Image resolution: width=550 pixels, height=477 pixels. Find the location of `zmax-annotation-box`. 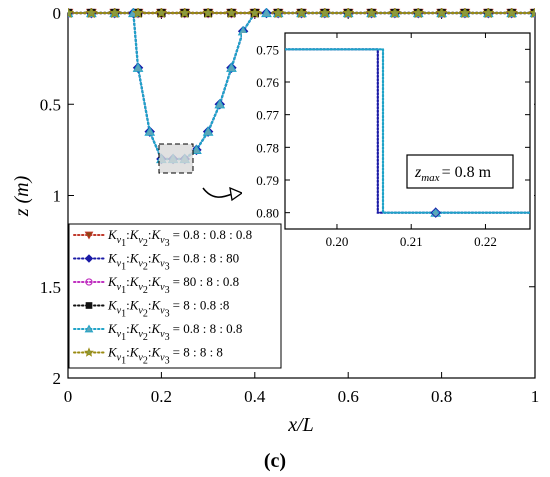

zmax-annotation-box is located at coordinates (460, 171).